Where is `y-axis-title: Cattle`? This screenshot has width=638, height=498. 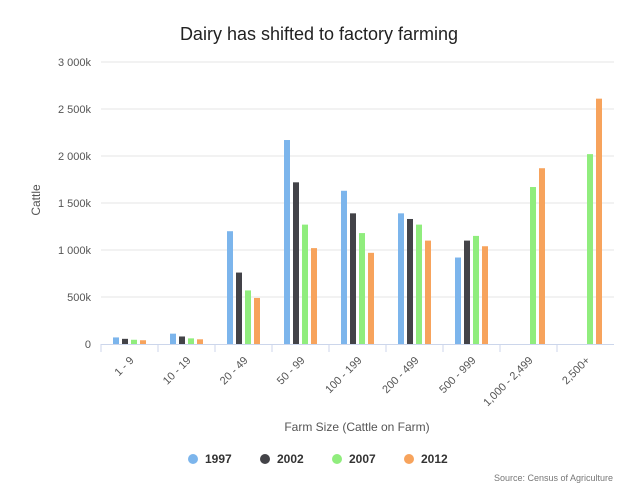
y-axis-title: Cattle is located at coordinates (36, 200).